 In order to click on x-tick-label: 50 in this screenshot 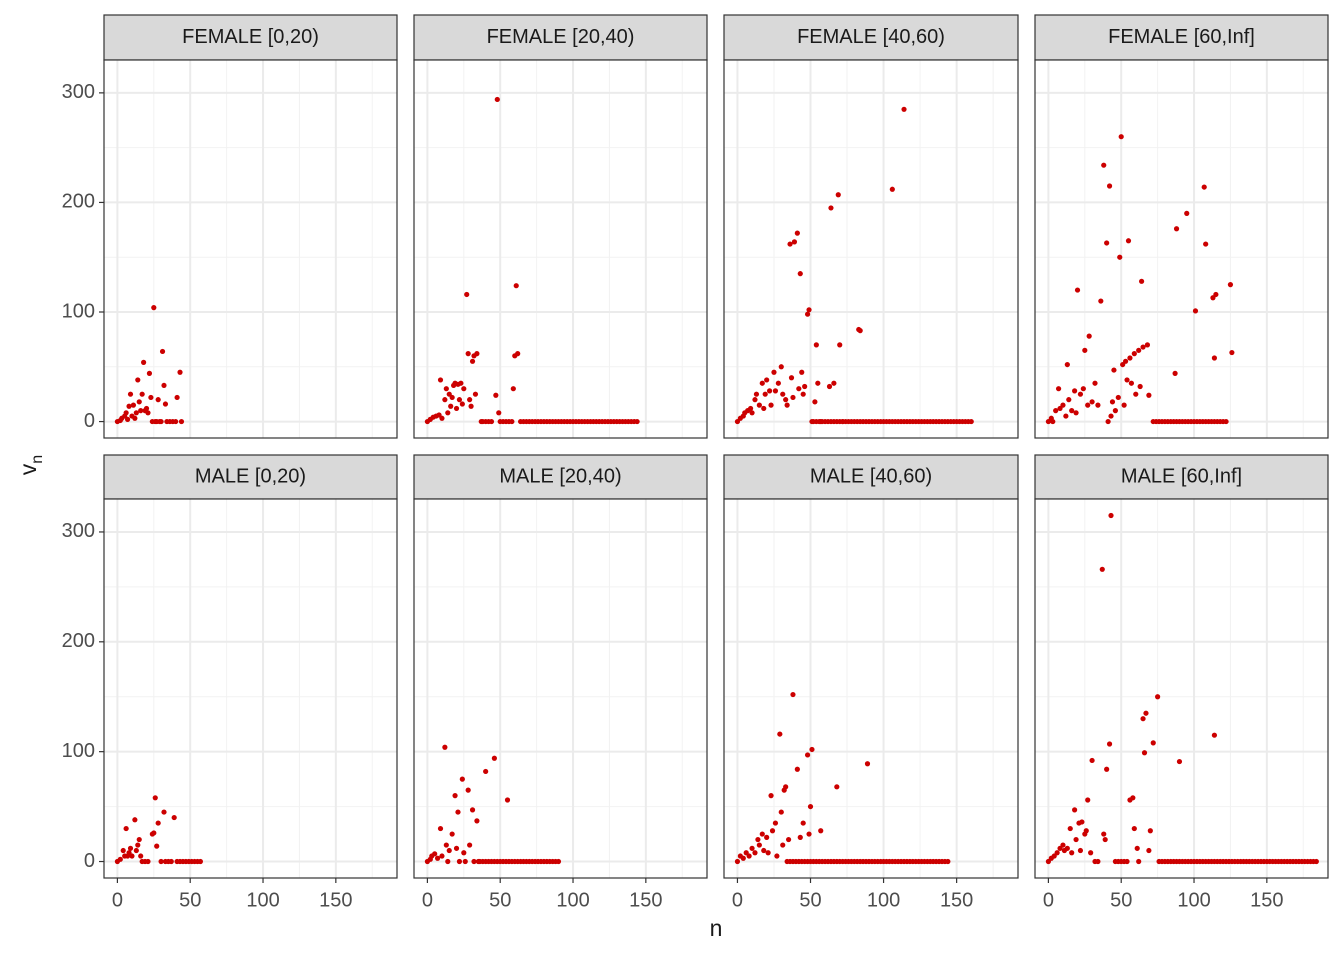, I will do `click(500, 900)`.